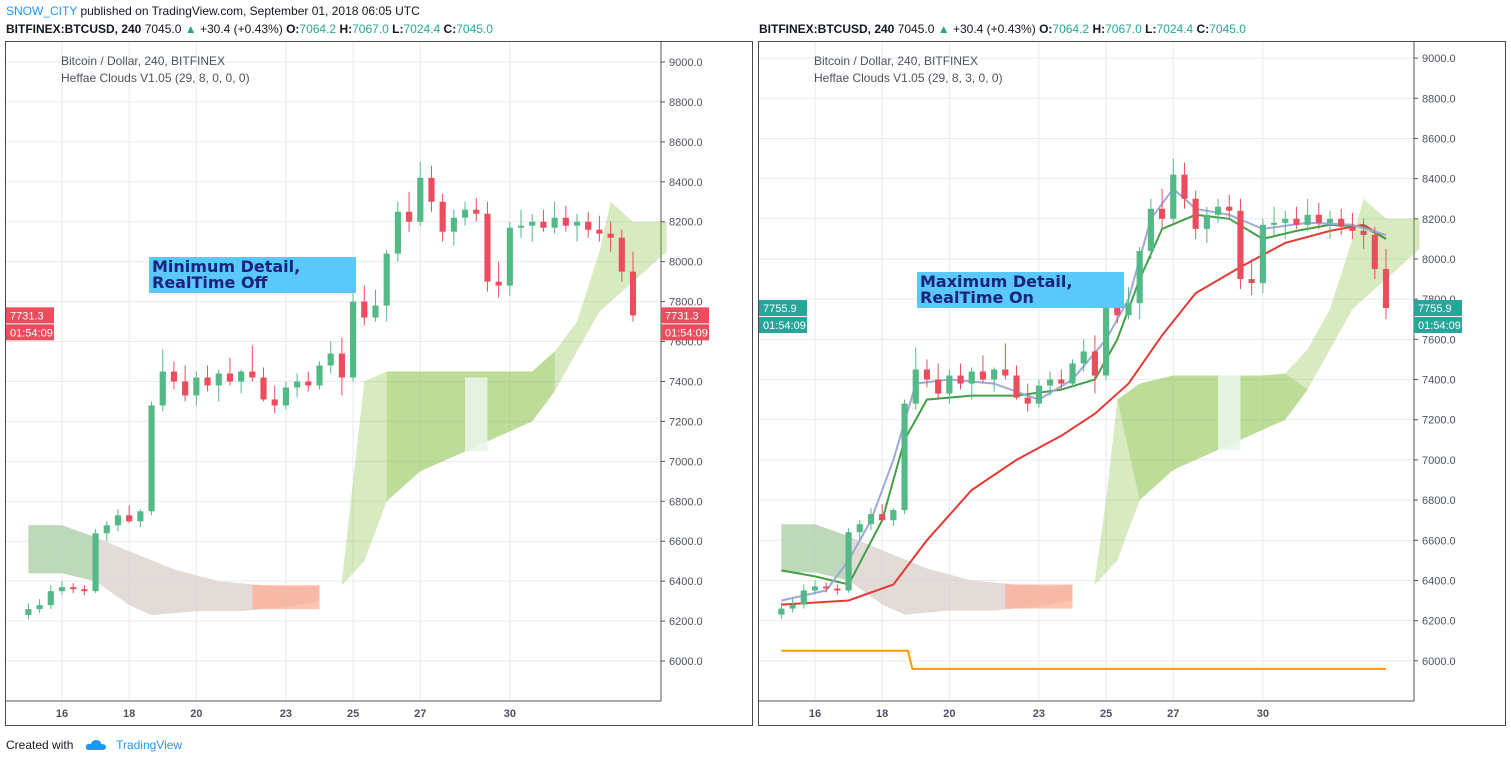 This screenshot has height=763, width=1511. I want to click on close-label: C:, so click(450, 29).